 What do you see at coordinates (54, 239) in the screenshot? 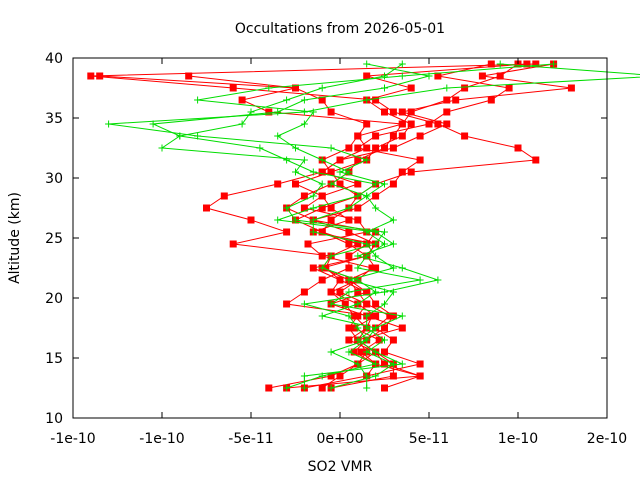
I see `y-tick-label-3: 25` at bounding box center [54, 239].